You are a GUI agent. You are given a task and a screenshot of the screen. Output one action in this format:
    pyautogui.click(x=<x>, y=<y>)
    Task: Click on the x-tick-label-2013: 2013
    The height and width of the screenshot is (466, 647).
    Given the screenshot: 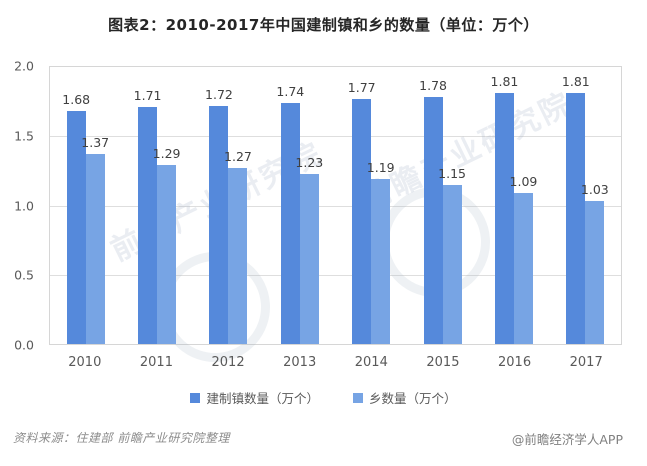 What is the action you would take?
    pyautogui.click(x=300, y=362)
    